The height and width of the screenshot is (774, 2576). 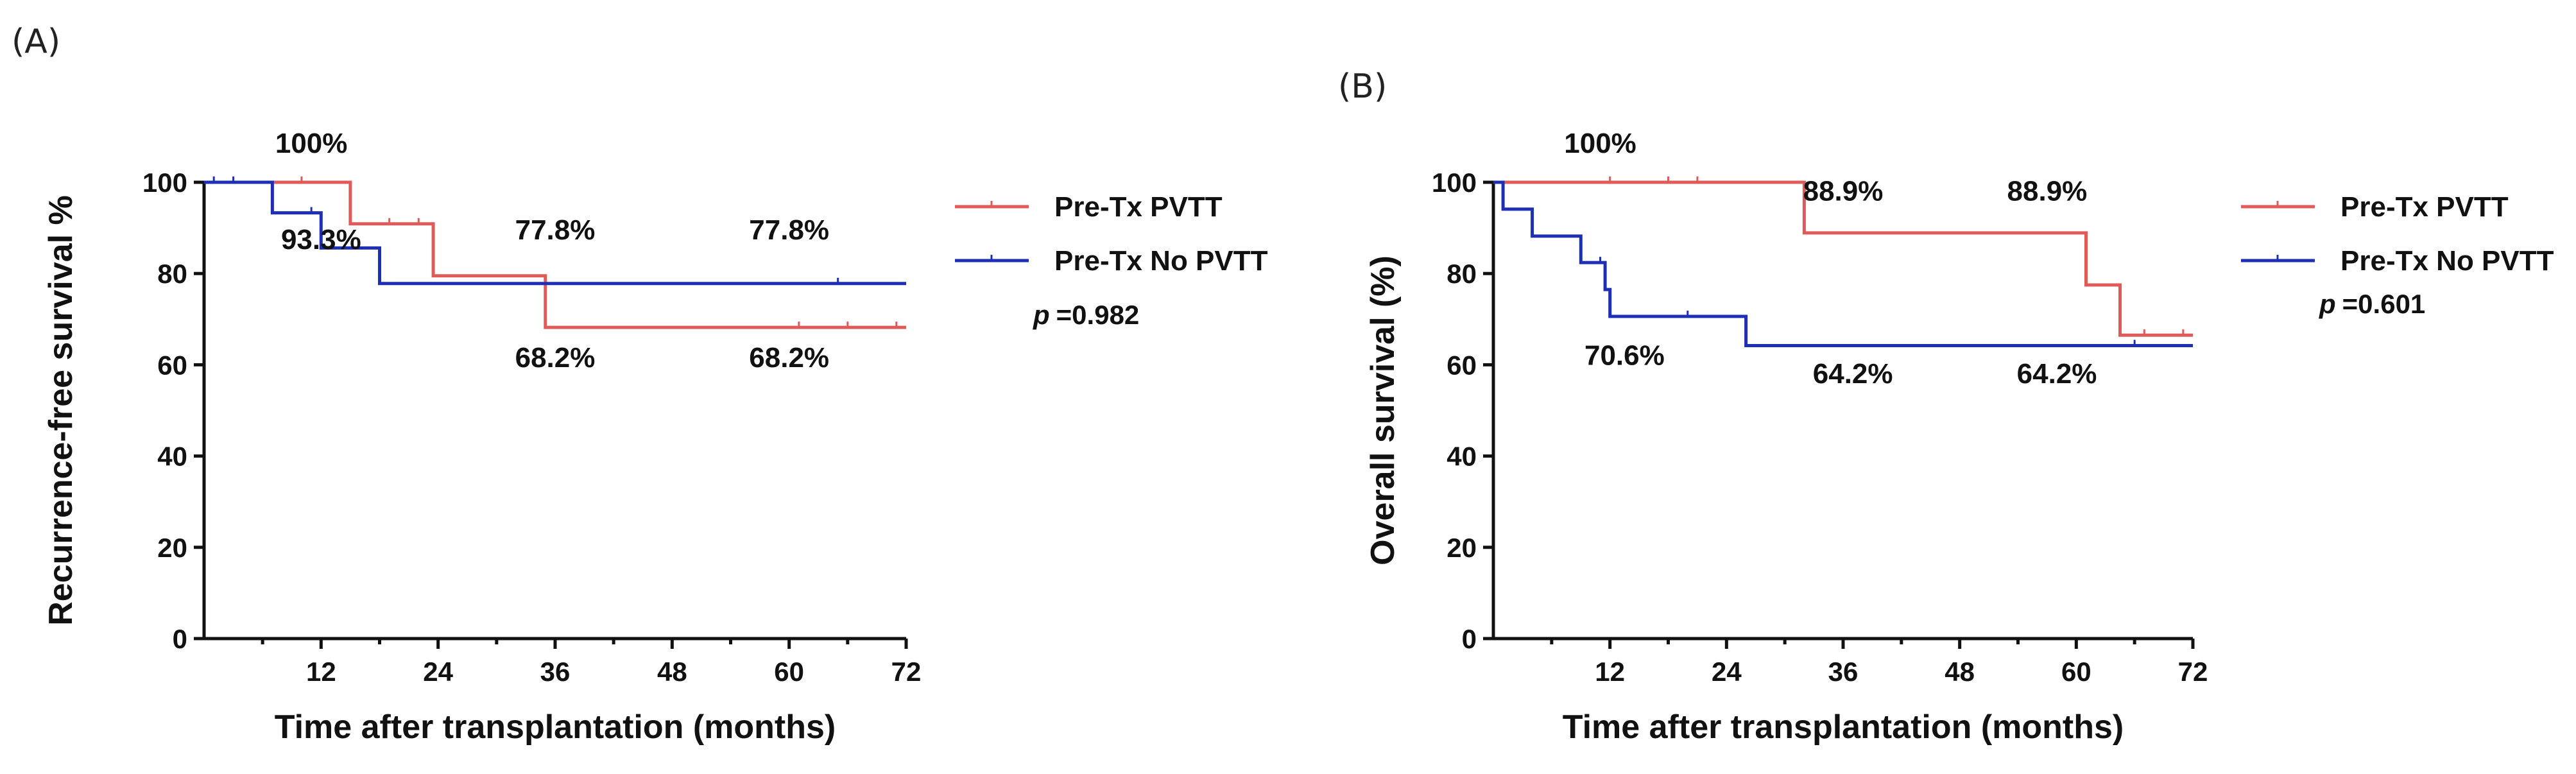 What do you see at coordinates (1362, 87) in the screenshot?
I see `panel-letter: (B)` at bounding box center [1362, 87].